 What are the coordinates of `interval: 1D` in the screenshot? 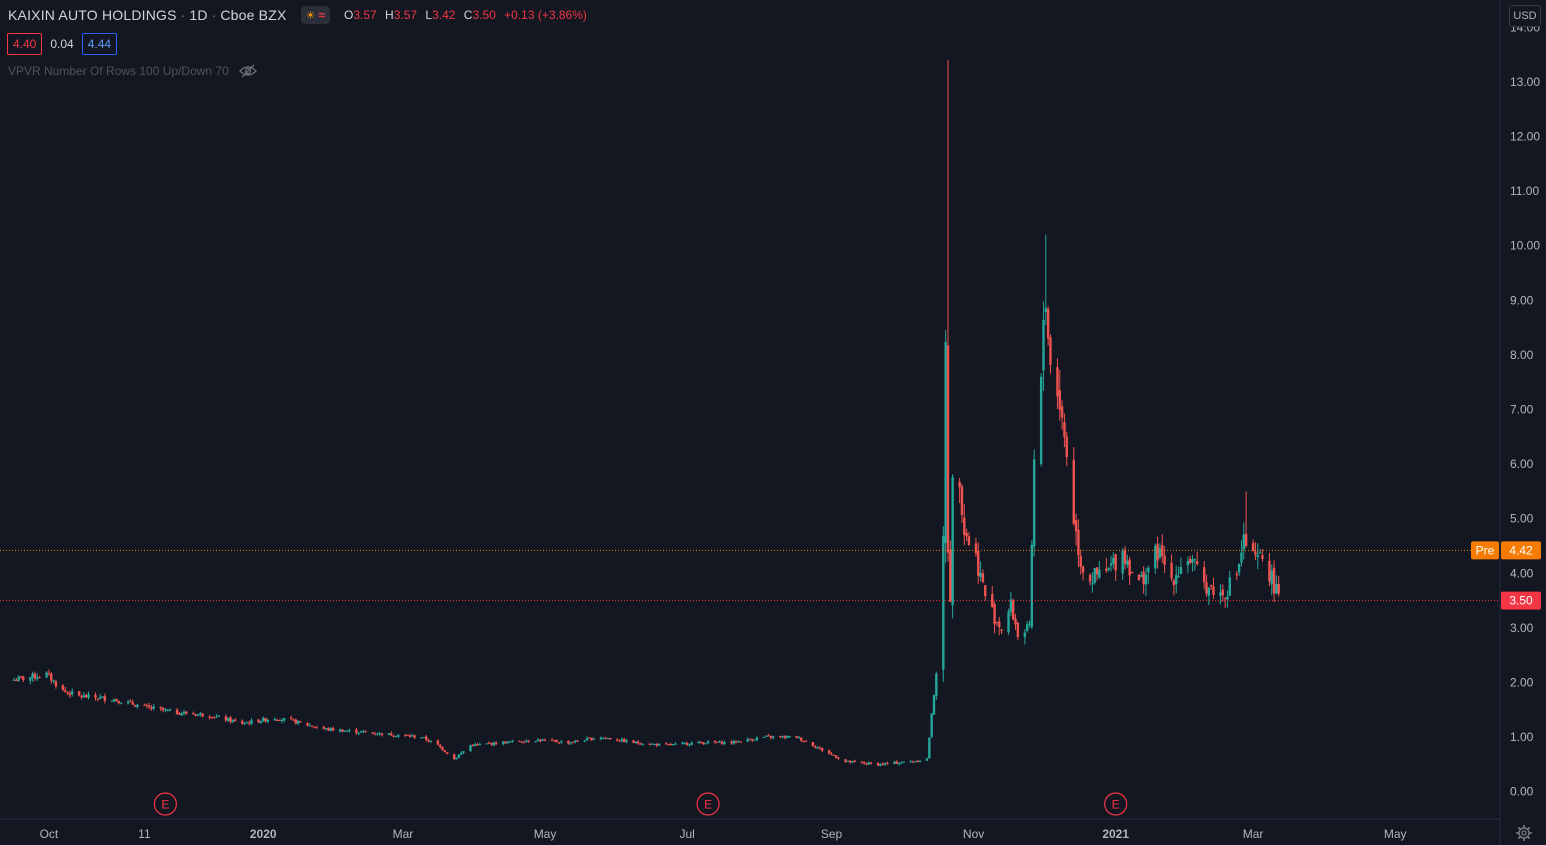 It's located at (198, 15).